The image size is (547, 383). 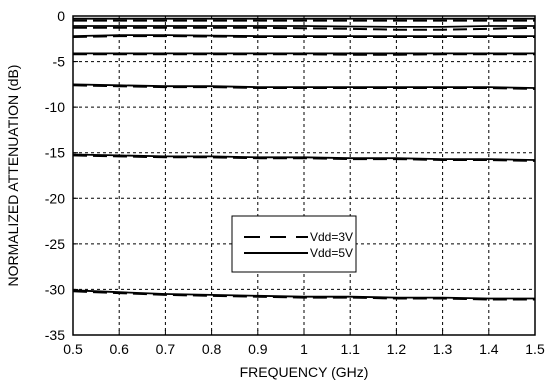 What do you see at coordinates (489, 349) in the screenshot?
I see `x-tick-label: 1.4` at bounding box center [489, 349].